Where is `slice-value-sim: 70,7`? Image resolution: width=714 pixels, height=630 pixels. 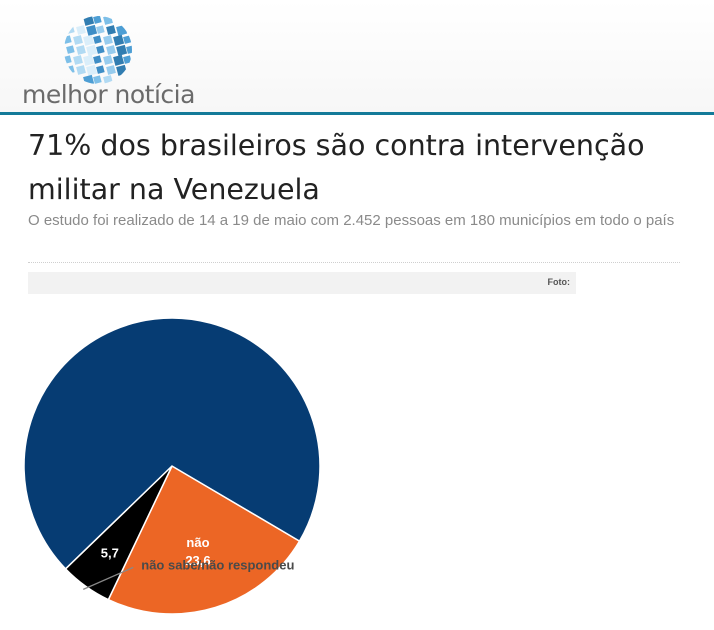
slice-value-sim: 70,7 is located at coordinates (158, 304).